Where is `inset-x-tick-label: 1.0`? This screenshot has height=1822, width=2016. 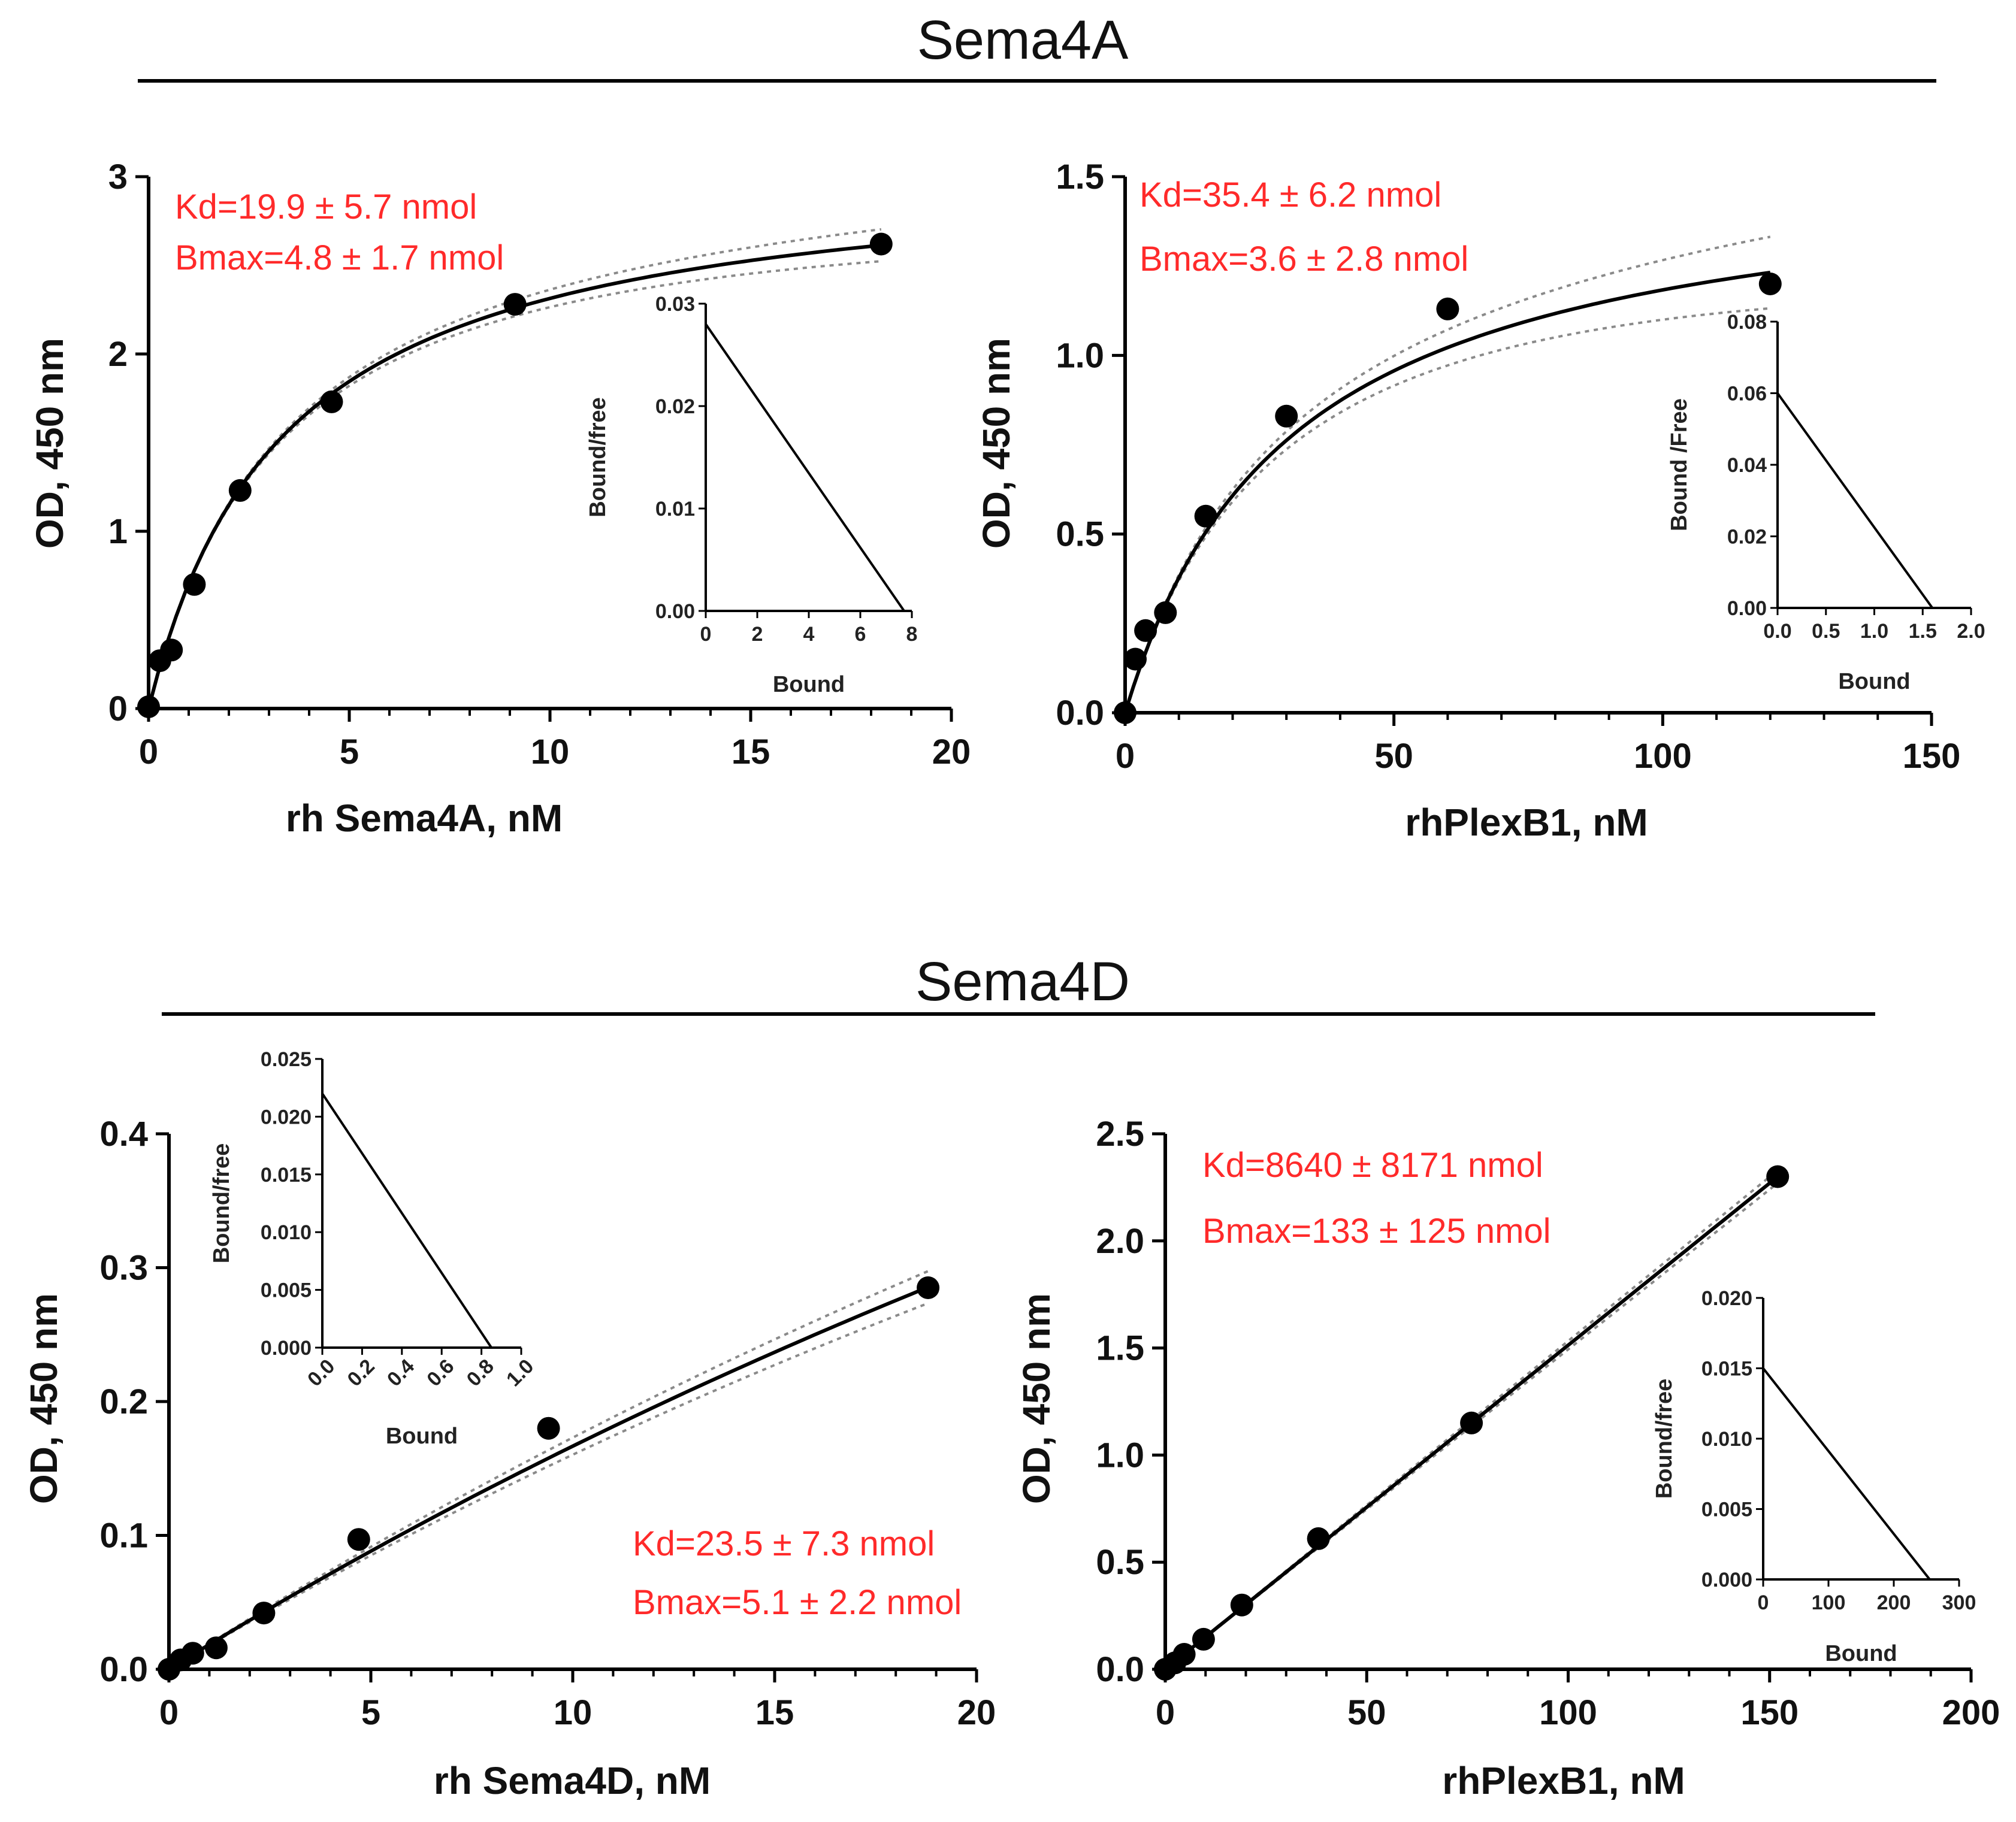
inset-x-tick-label: 1.0 is located at coordinates (1874, 632).